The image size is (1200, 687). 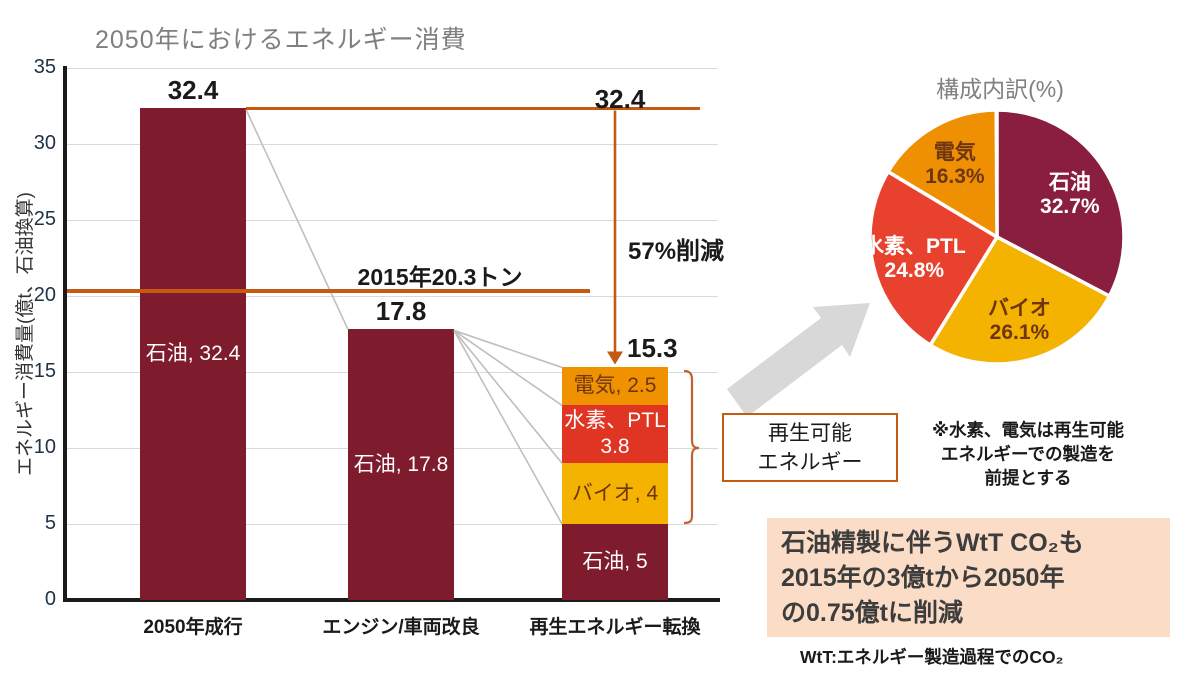 I want to click on y-tick-label: 20, so click(x=44, y=295).